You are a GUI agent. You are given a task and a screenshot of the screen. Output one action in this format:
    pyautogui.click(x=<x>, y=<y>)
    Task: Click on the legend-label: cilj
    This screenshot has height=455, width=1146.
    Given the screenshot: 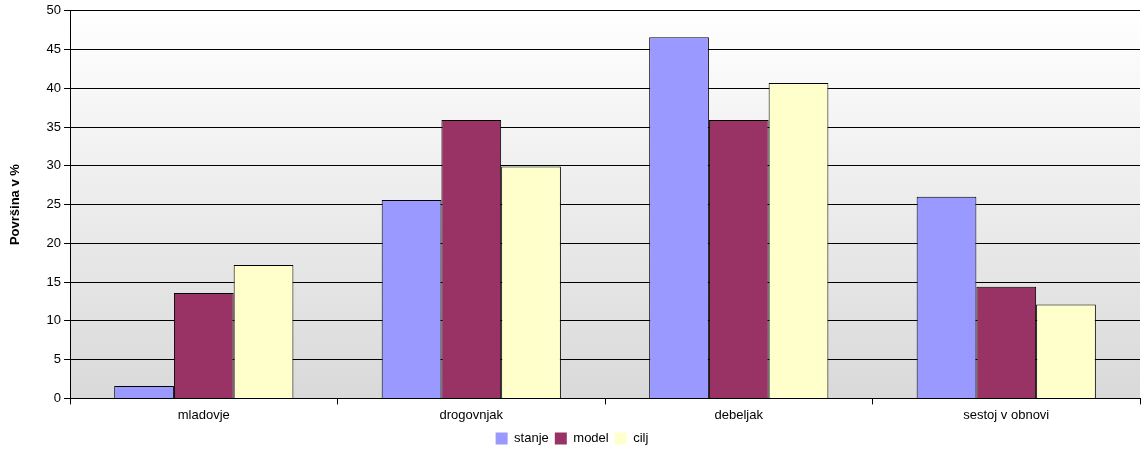 What is the action you would take?
    pyautogui.click(x=641, y=438)
    